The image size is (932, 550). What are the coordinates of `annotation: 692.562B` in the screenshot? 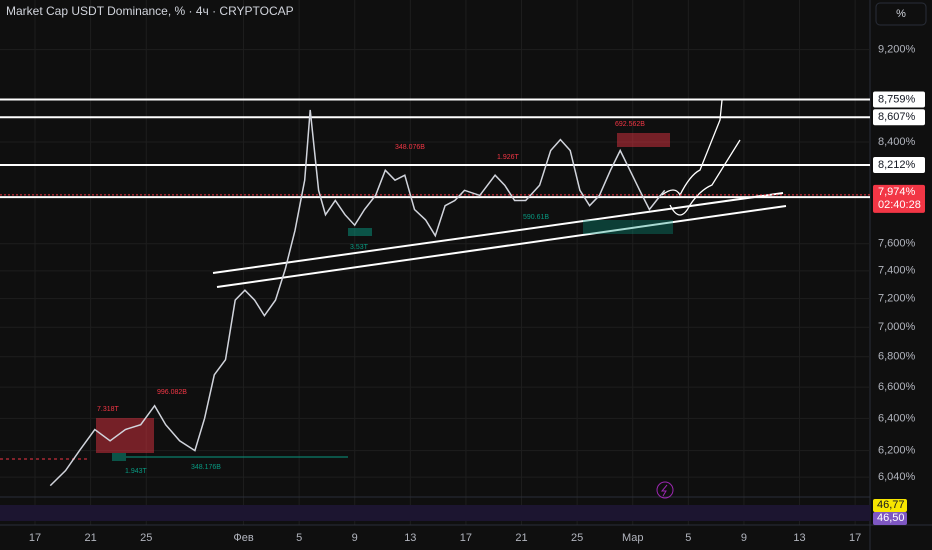 It's located at (630, 124).